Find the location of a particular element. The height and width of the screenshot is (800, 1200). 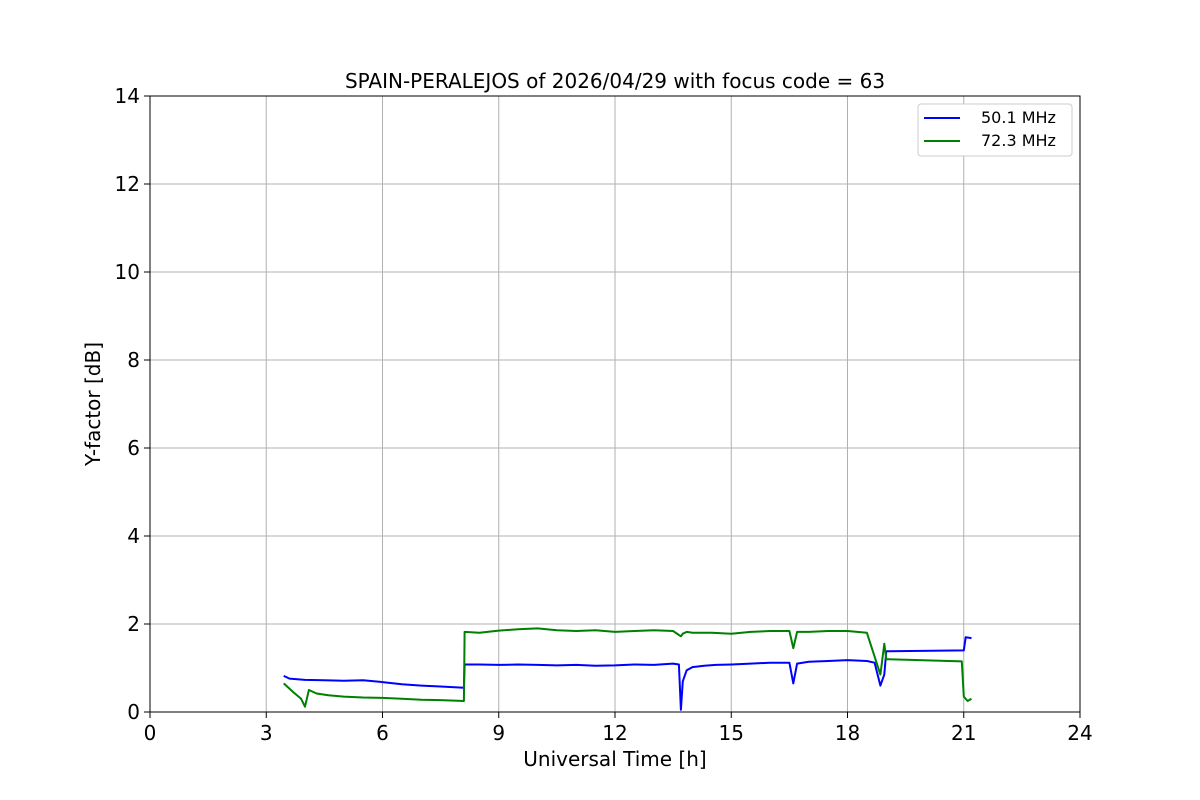

y-tick-label: 4 is located at coordinates (133, 536).